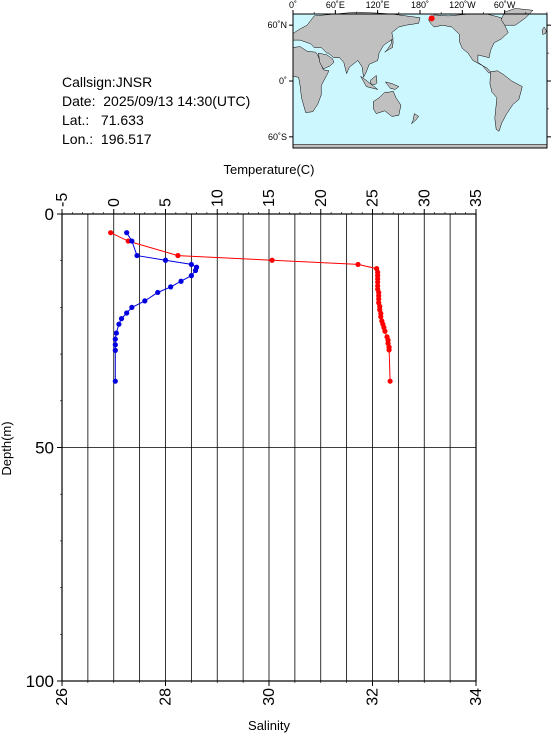 The image size is (553, 736). What do you see at coordinates (321, 198) in the screenshot?
I see `temperature-tick-label: 20` at bounding box center [321, 198].